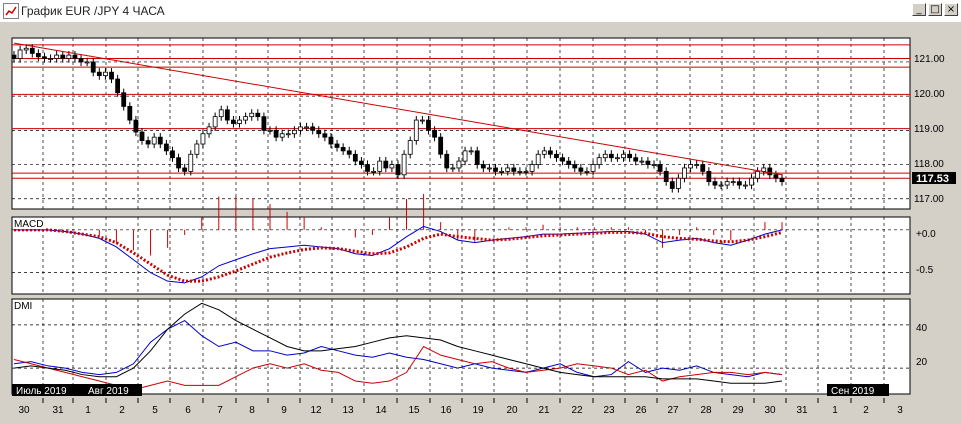  I want to click on chart-app-icon, so click(11, 11).